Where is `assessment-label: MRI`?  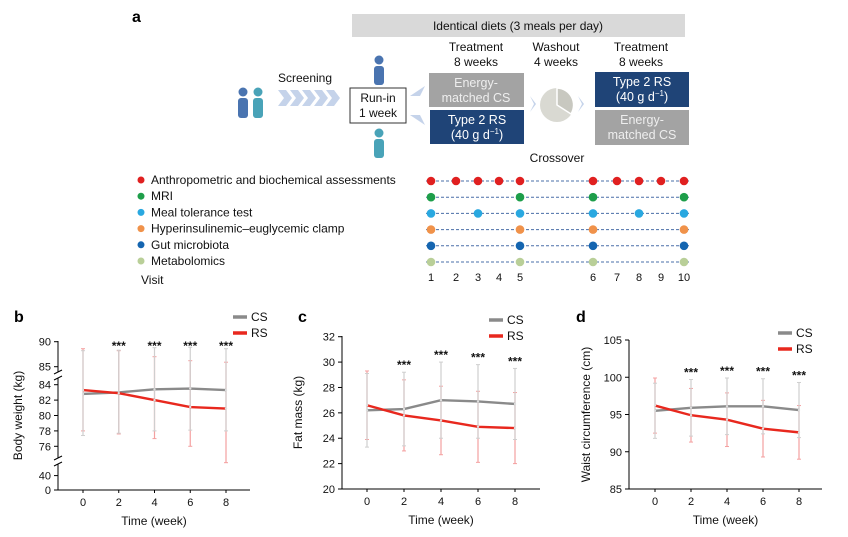 assessment-label: MRI is located at coordinates (162, 196).